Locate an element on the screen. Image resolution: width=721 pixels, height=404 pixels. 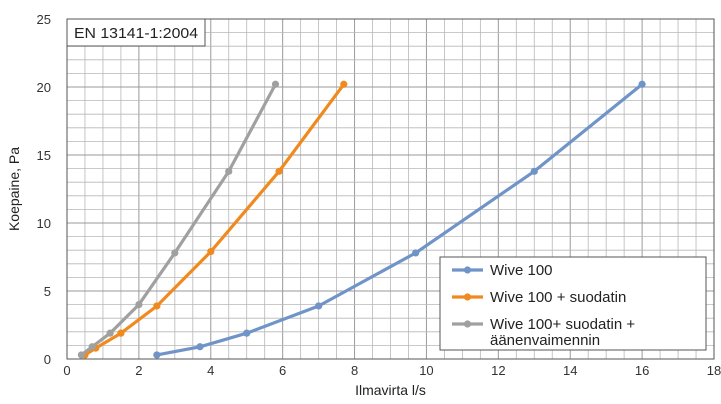
y-tick-label: 5 is located at coordinates (47, 291).